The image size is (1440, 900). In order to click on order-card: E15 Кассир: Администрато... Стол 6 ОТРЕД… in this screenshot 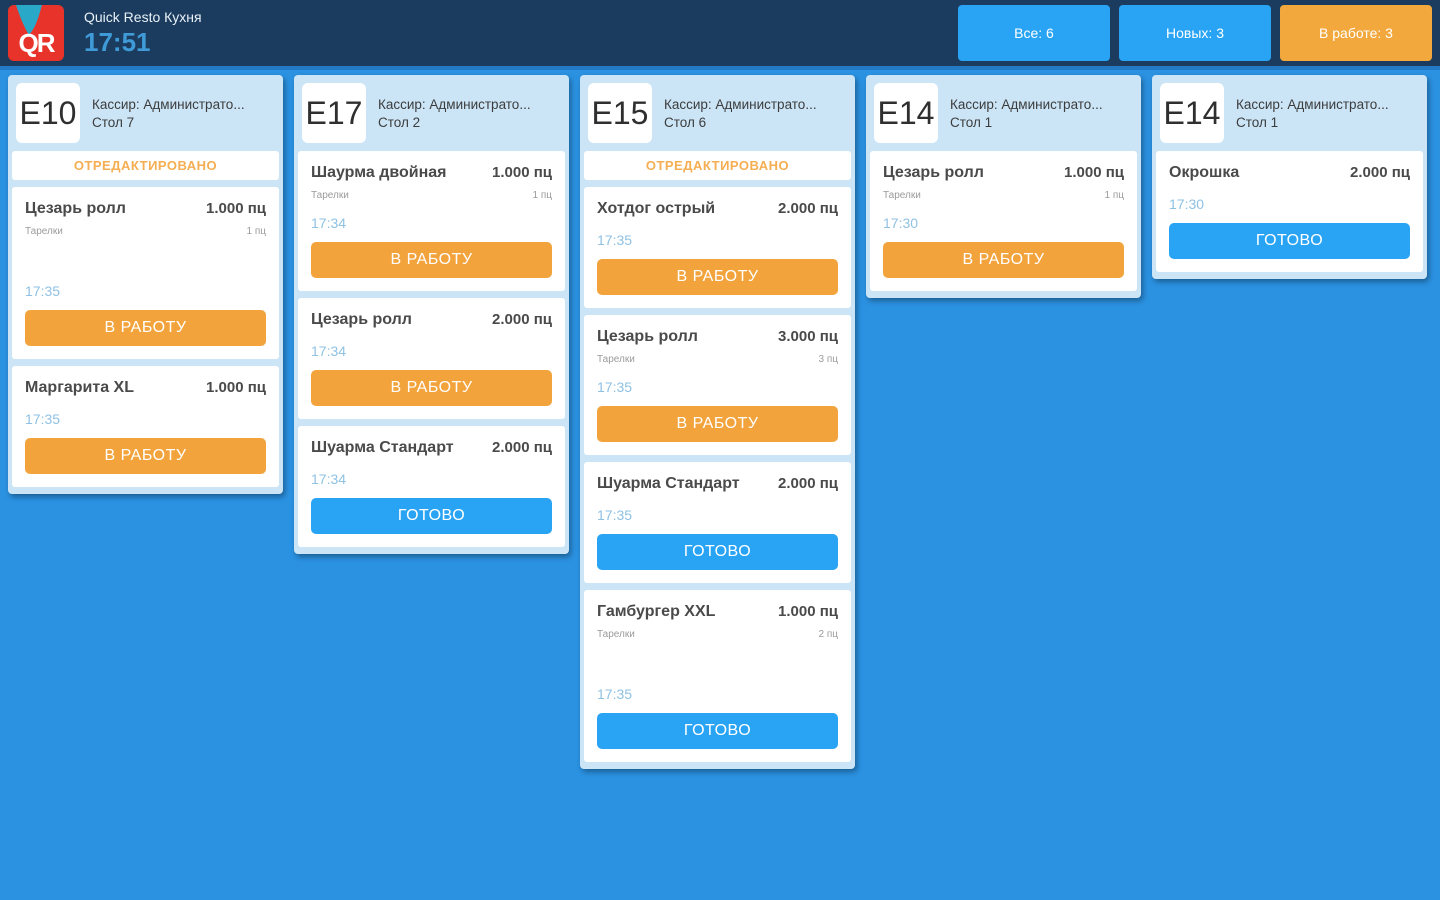, I will do `click(717, 422)`.